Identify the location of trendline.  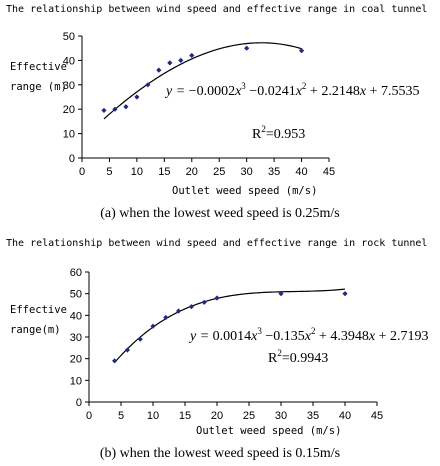
(202, 81).